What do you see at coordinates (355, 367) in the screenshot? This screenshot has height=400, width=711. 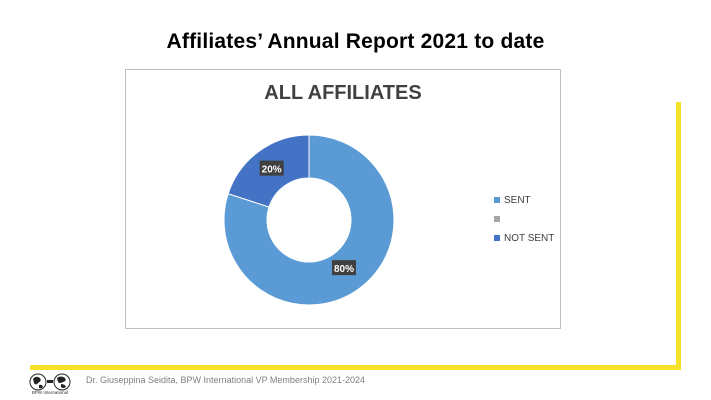 I see `accent-bar-horizontal` at bounding box center [355, 367].